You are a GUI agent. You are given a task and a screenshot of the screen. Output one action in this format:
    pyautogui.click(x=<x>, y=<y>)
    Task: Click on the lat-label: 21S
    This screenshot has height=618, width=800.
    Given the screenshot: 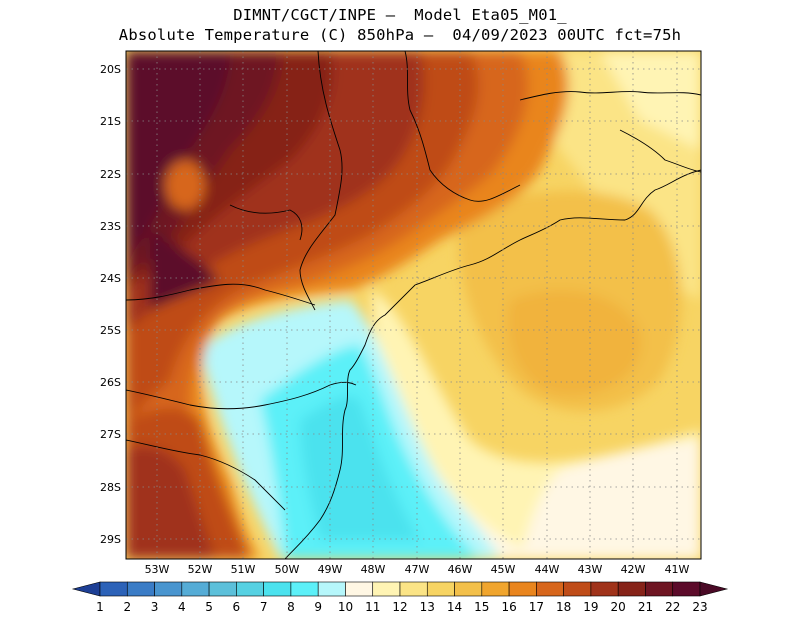 What is the action you would take?
    pyautogui.click(x=110, y=121)
    